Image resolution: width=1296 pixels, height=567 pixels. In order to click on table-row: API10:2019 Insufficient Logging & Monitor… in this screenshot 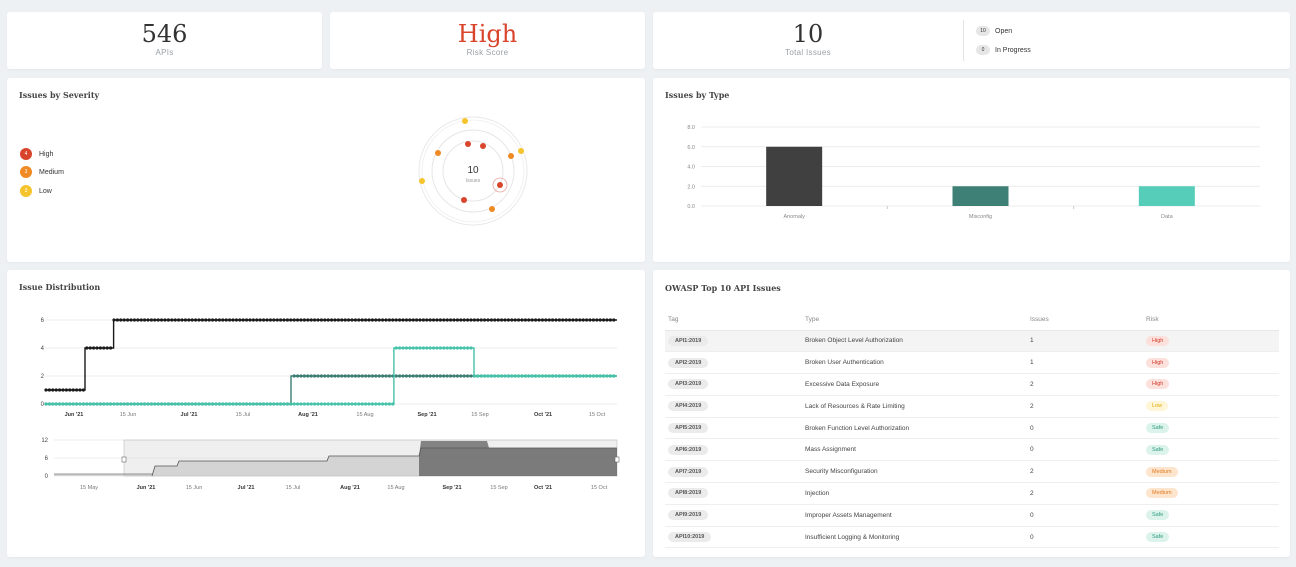, I will do `click(972, 537)`.